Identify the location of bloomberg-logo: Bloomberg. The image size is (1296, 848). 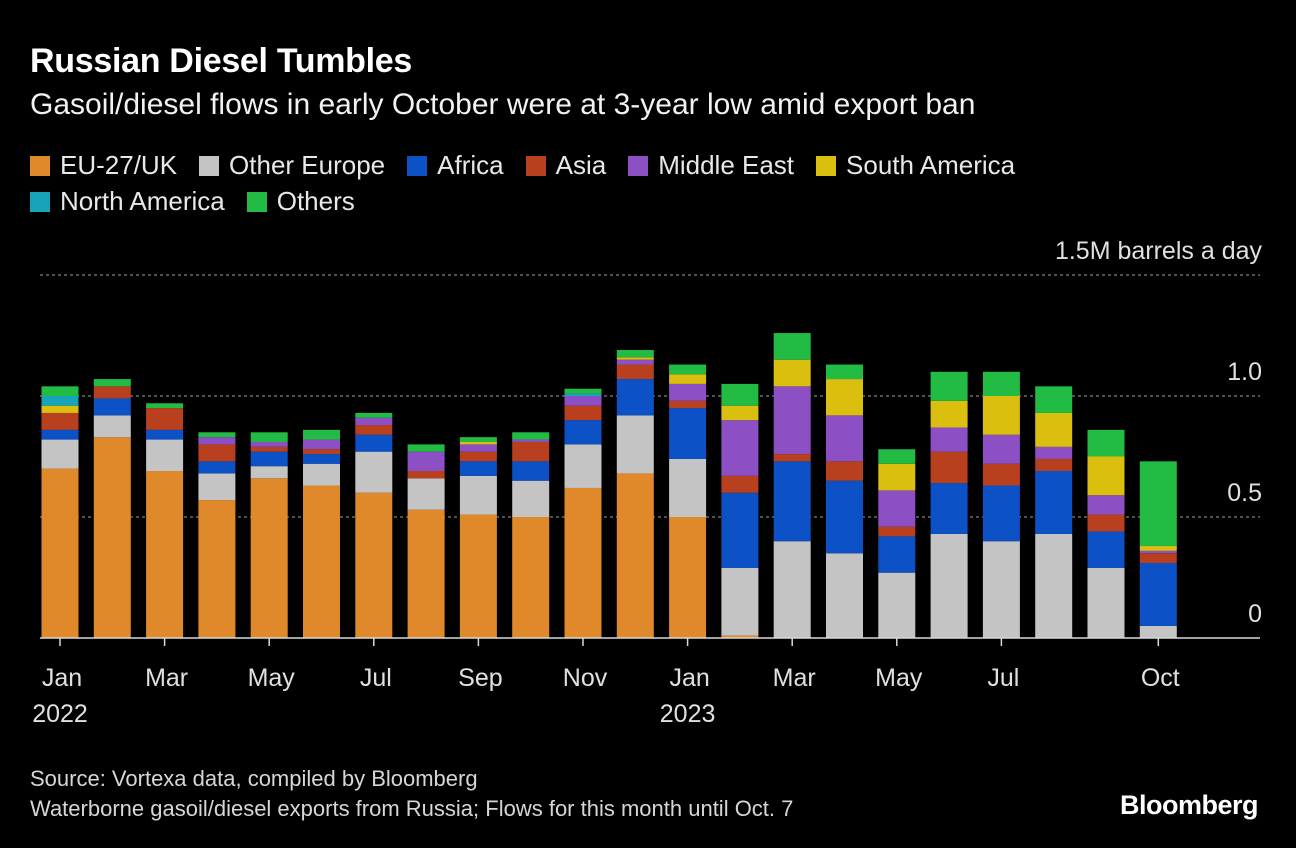
(1189, 805).